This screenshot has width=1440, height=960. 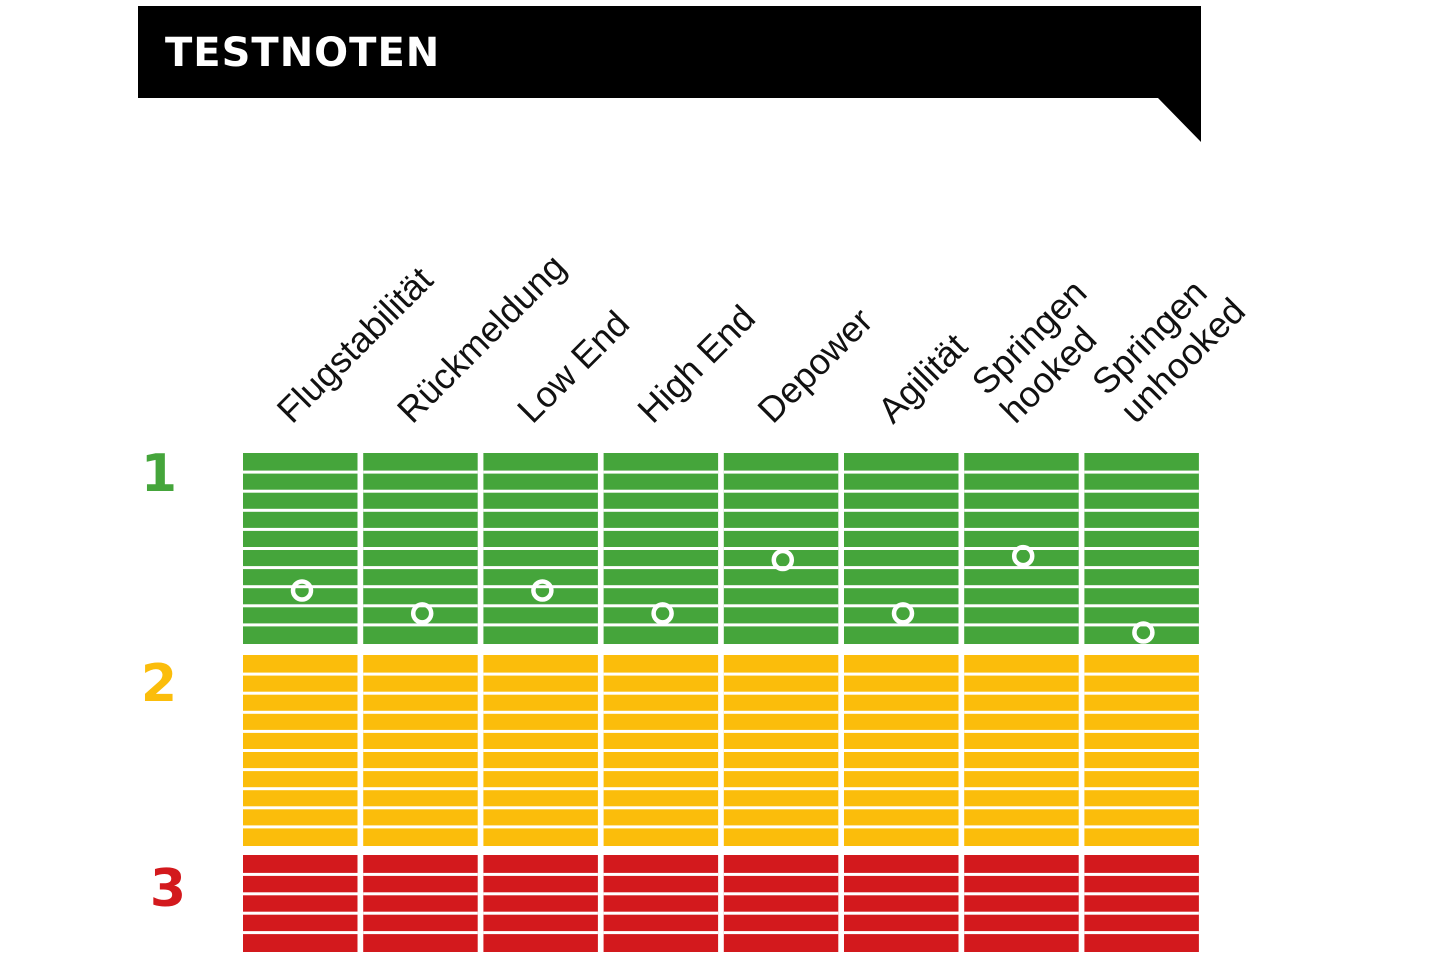 I want to click on category-label-3: Low End, so click(x=573, y=367).